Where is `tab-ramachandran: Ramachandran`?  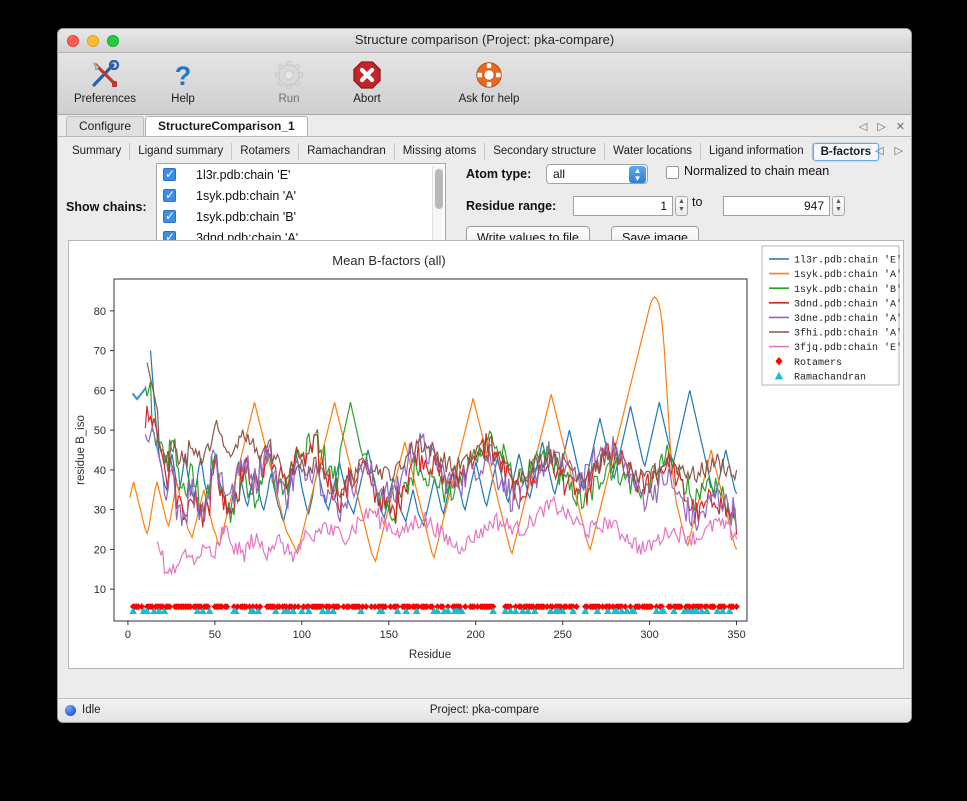 tab-ramachandran: Ramachandran is located at coordinates (347, 151).